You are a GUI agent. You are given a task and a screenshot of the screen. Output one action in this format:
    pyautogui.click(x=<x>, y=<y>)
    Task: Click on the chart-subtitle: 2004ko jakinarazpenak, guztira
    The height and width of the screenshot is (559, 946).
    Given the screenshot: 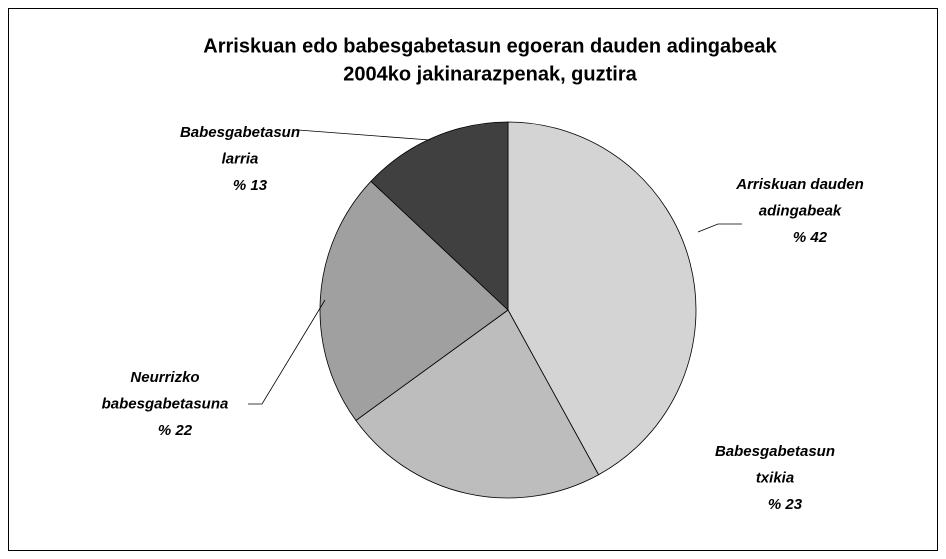 What is the action you would take?
    pyautogui.click(x=490, y=74)
    